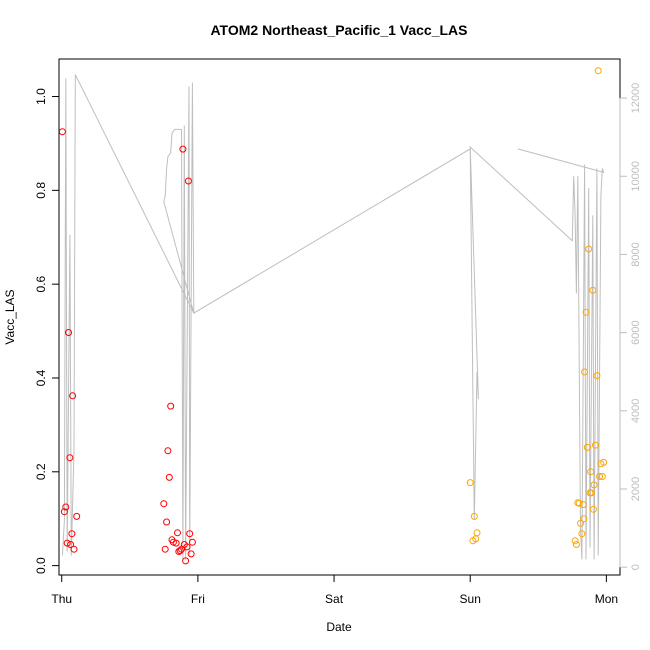 The width and height of the screenshot is (650, 650). I want to click on chart-title: ATOM2 Northeast_Pacific_1 Vacc_LAS, so click(338, 30).